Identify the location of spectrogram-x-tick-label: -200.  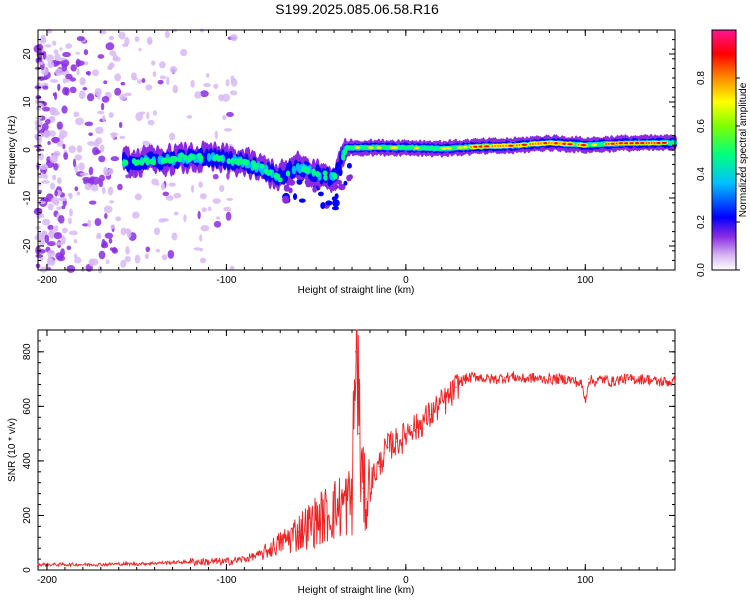
(47, 280).